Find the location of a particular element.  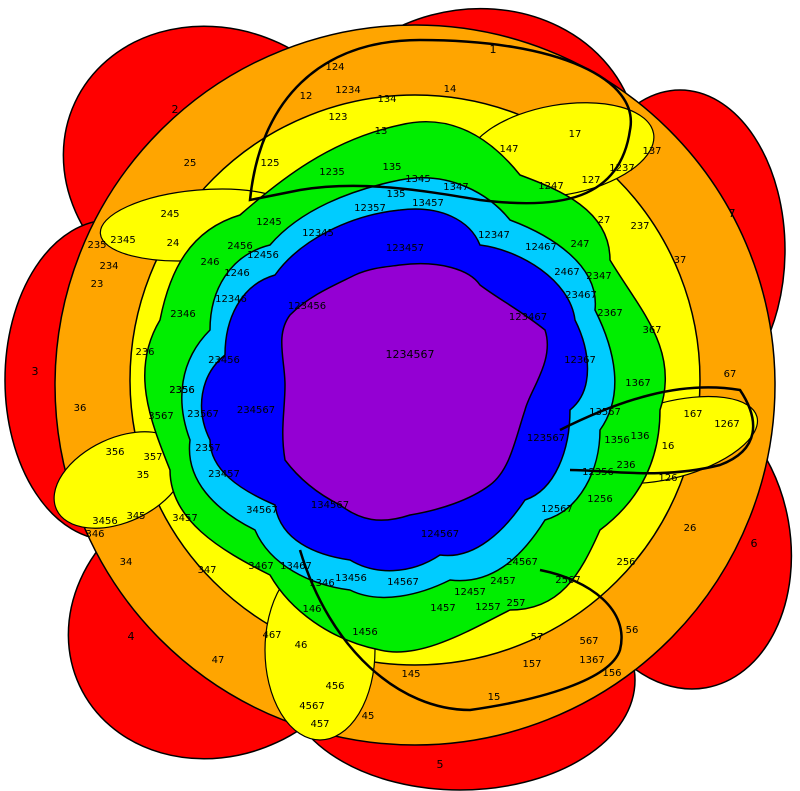

region-label-1356: 1356 is located at coordinates (616, 440).